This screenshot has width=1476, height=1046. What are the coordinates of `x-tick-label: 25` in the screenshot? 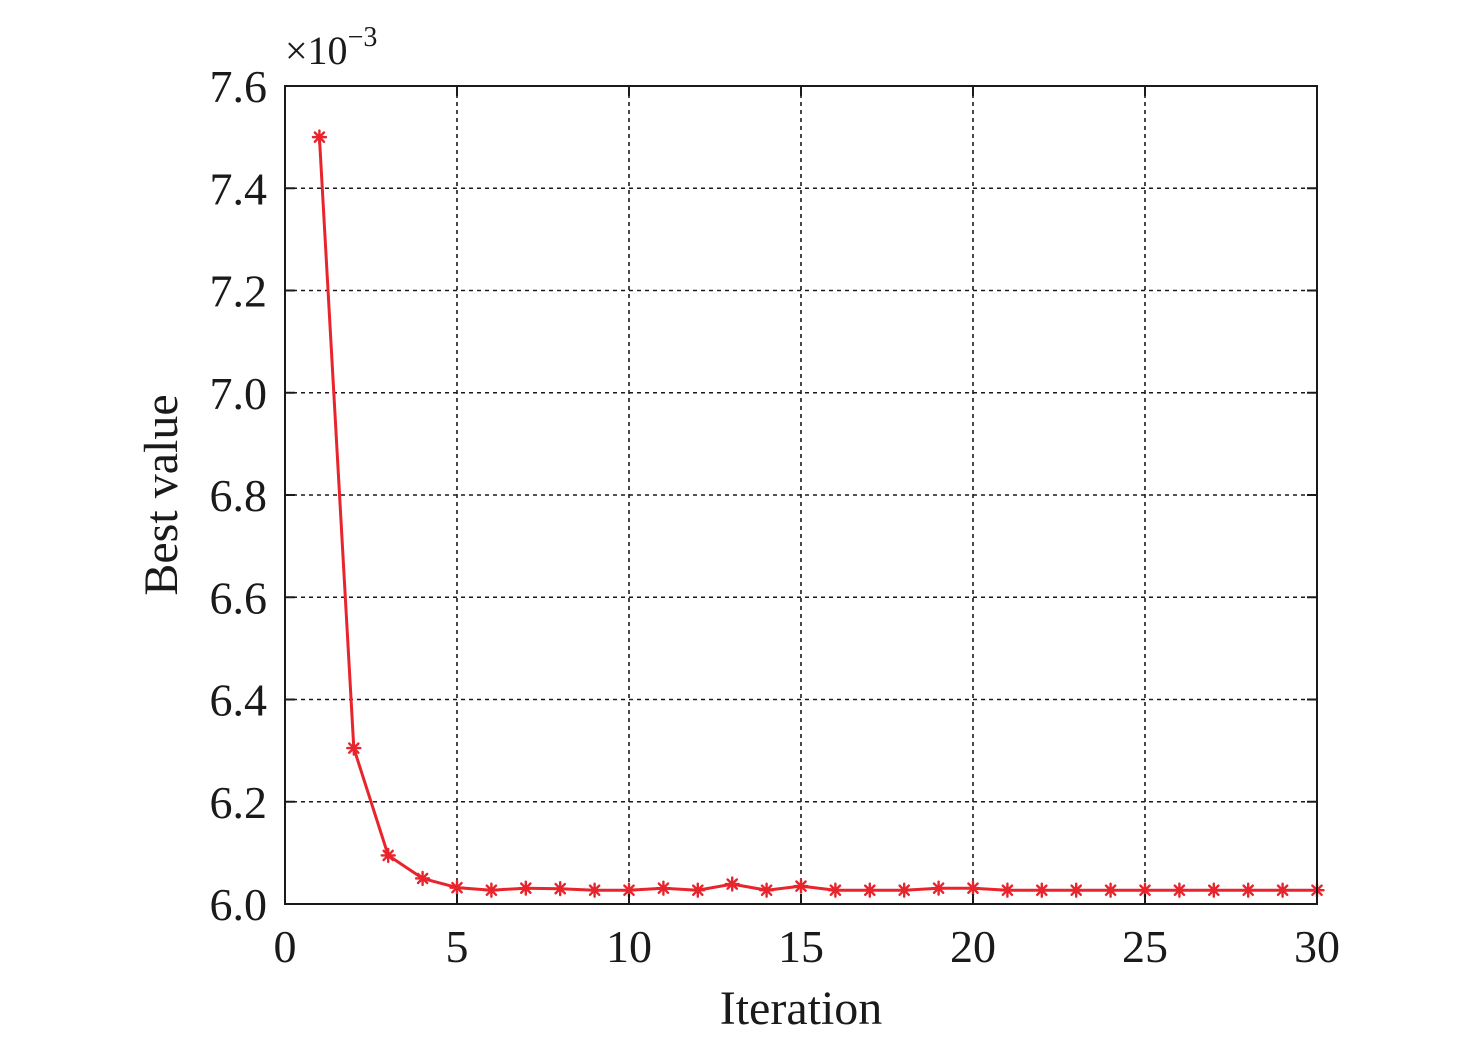 It's located at (1145, 946).